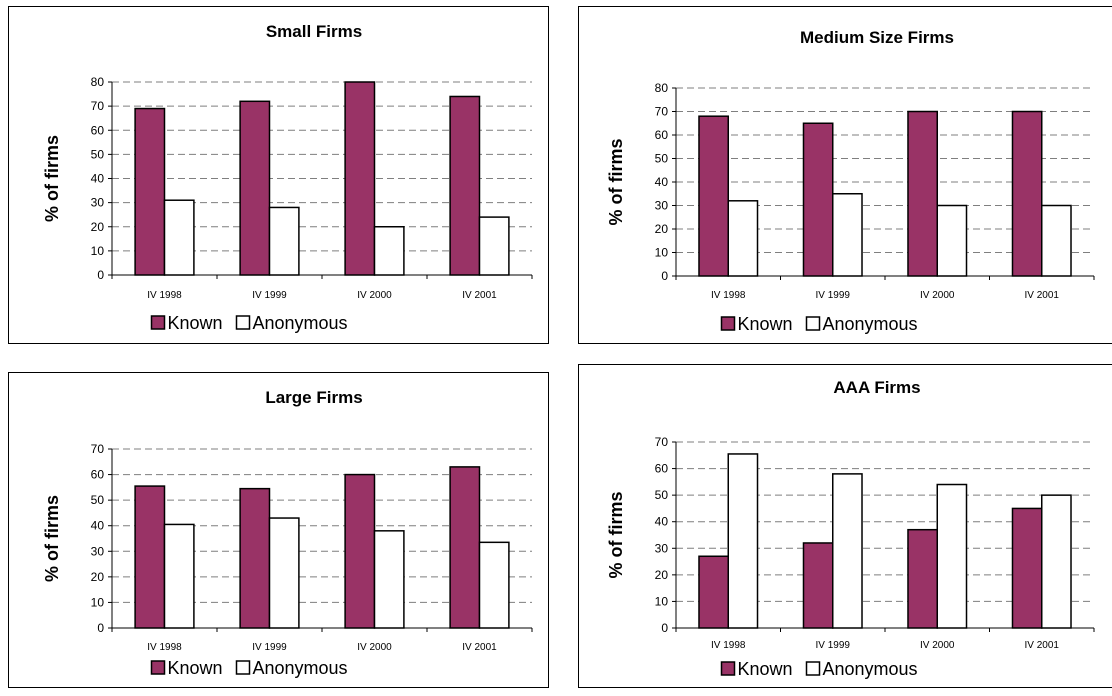 Image resolution: width=1112 pixels, height=696 pixels. Describe the element at coordinates (98, 82) in the screenshot. I see `y-tick-label: 80` at that location.